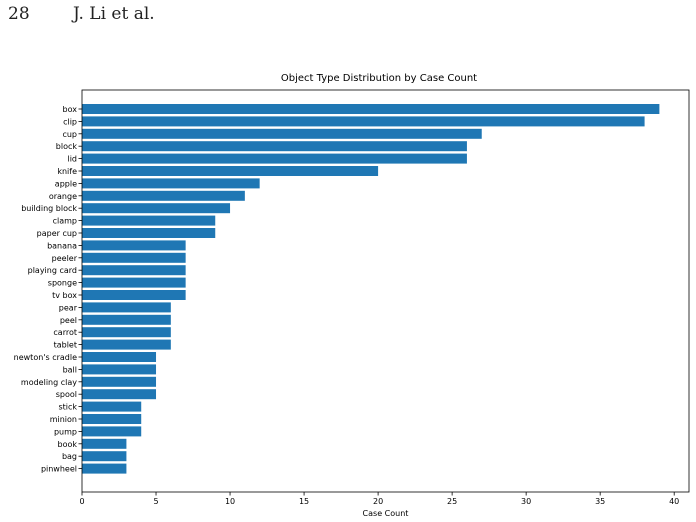  I want to click on bar-spool, so click(119, 394).